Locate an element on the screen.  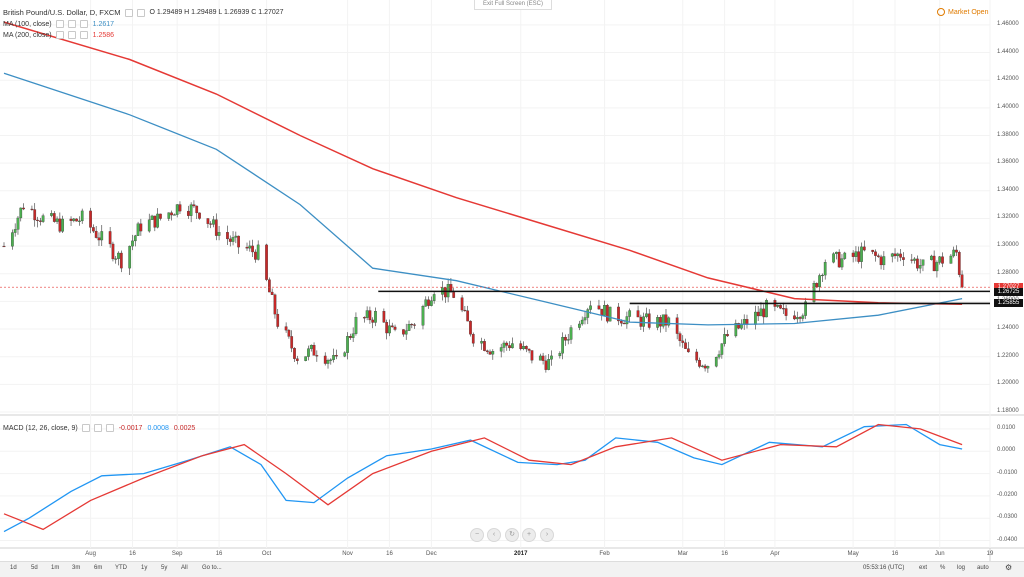
range-5d: 5d is located at coordinates (34, 568).